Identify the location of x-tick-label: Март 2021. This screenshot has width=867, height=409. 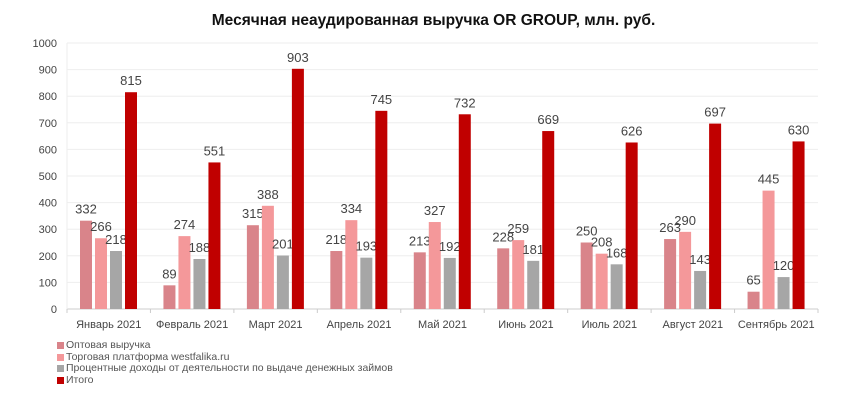
(276, 325).